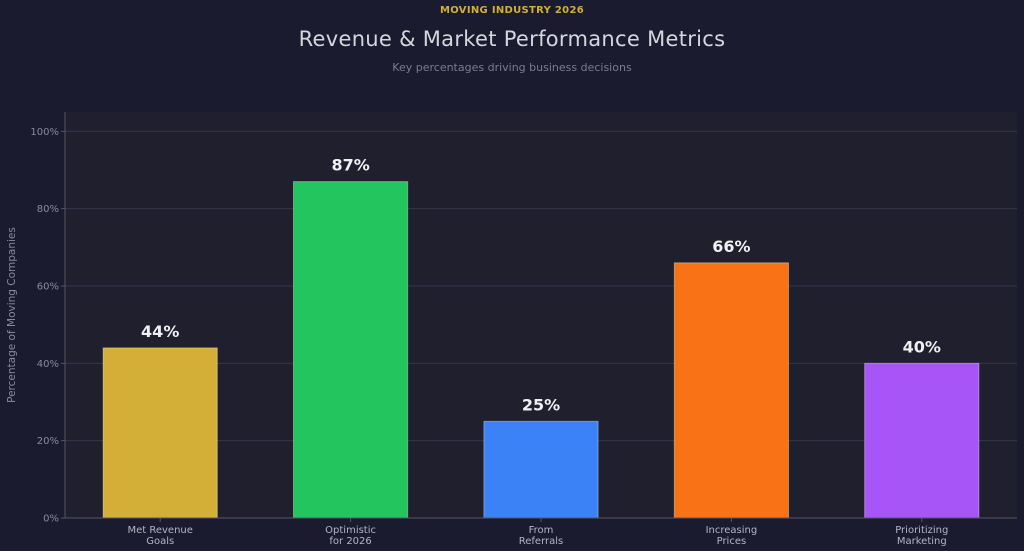 This screenshot has height=551, width=1024. What do you see at coordinates (48, 441) in the screenshot?
I see `y-tick-label: 20%` at bounding box center [48, 441].